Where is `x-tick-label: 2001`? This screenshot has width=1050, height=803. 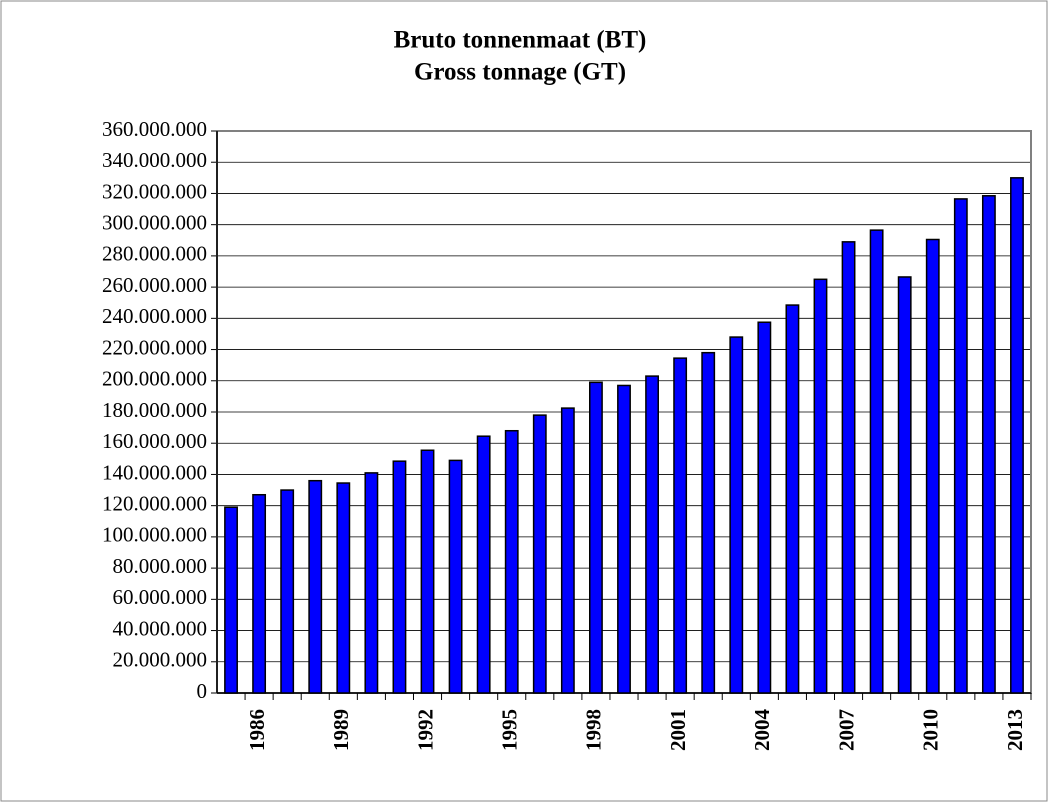 x-tick-label: 2001 is located at coordinates (678, 730).